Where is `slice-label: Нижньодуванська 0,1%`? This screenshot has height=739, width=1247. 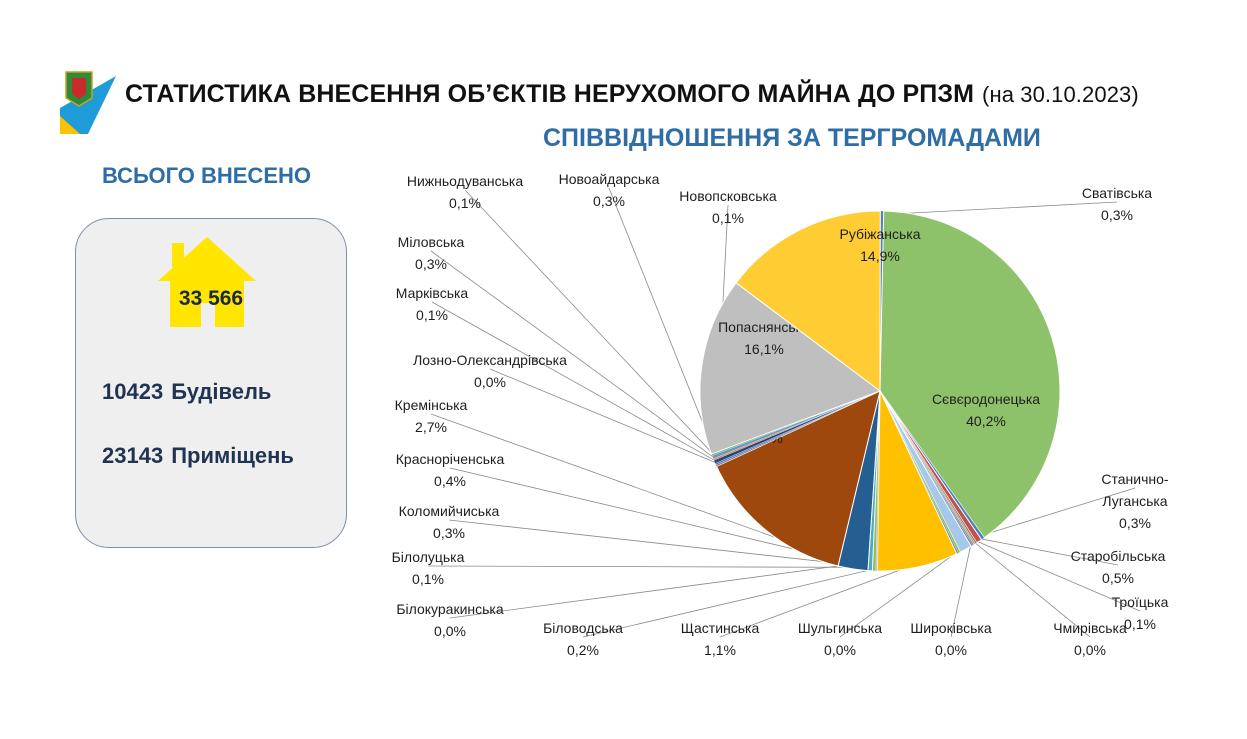 slice-label: Нижньодуванська 0,1% is located at coordinates (465, 192).